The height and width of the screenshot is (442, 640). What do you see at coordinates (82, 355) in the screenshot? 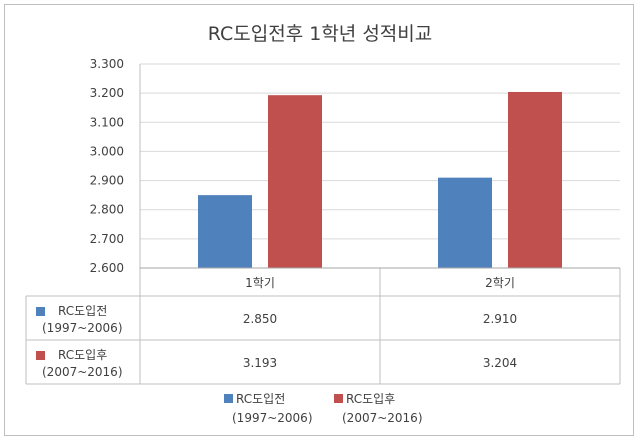
I see `table-series-name: RC도입후` at bounding box center [82, 355].